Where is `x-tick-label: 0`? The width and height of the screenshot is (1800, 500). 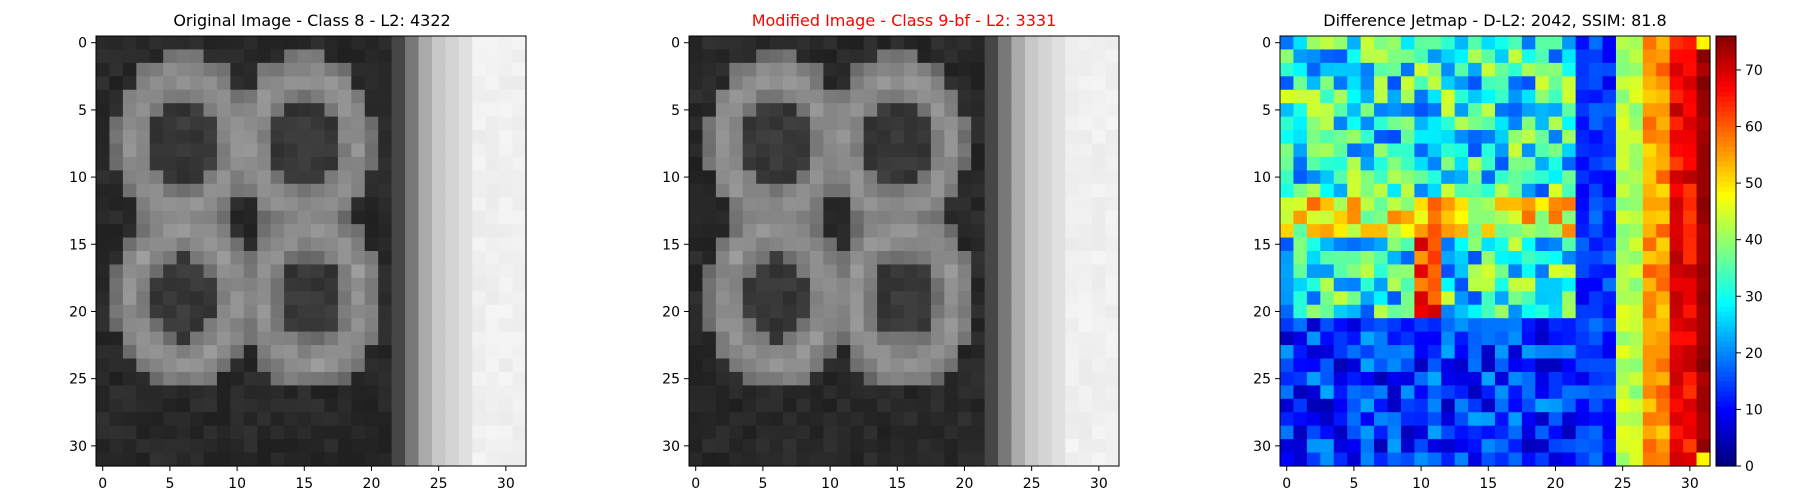 x-tick-label: 0 is located at coordinates (695, 484).